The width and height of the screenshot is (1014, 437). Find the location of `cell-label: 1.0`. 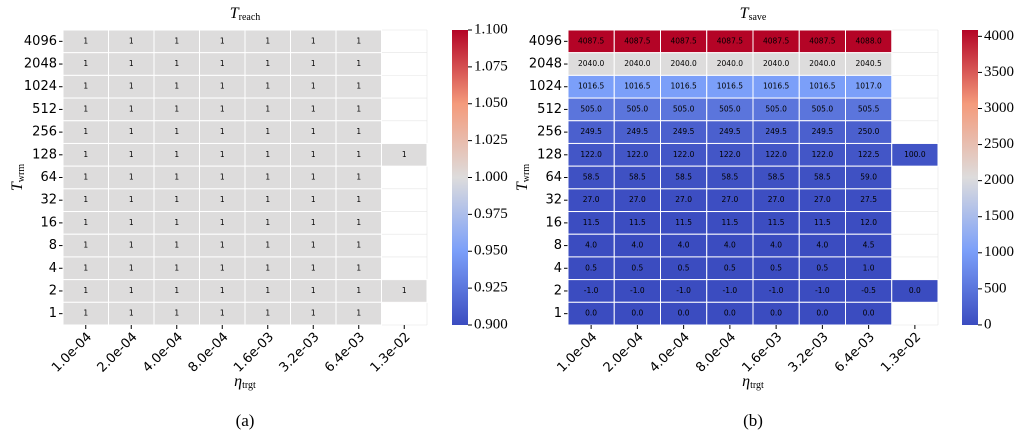

cell-label: 1.0 is located at coordinates (869, 267).